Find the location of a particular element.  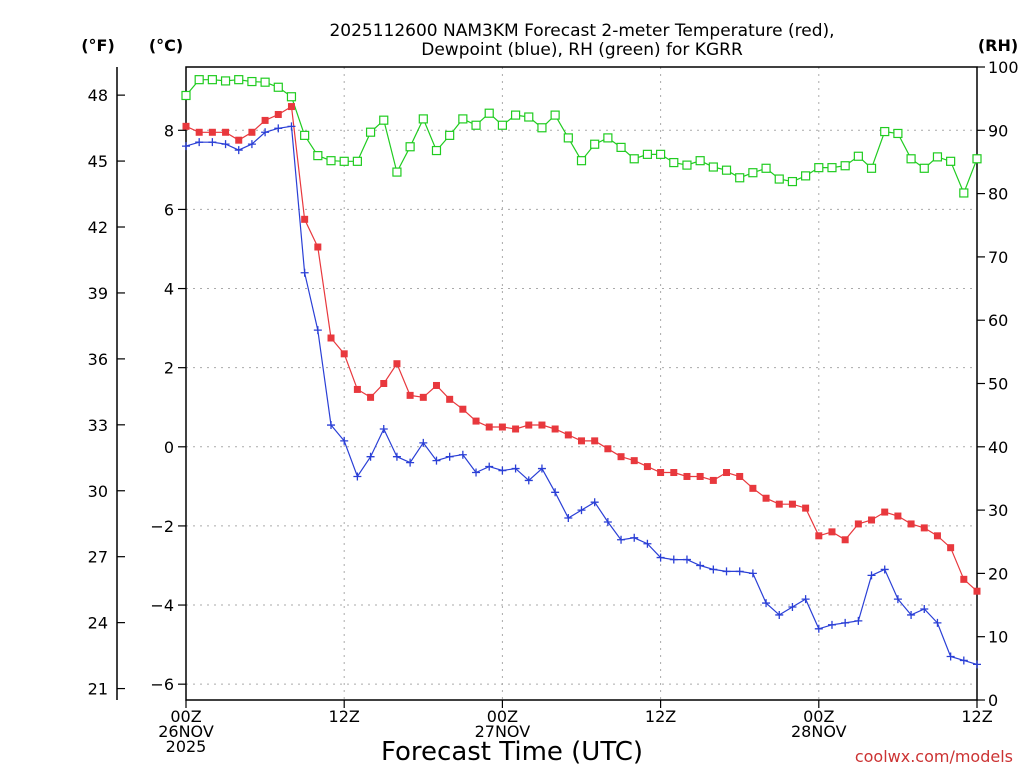

x-tick-label: 28NOV is located at coordinates (819, 731).